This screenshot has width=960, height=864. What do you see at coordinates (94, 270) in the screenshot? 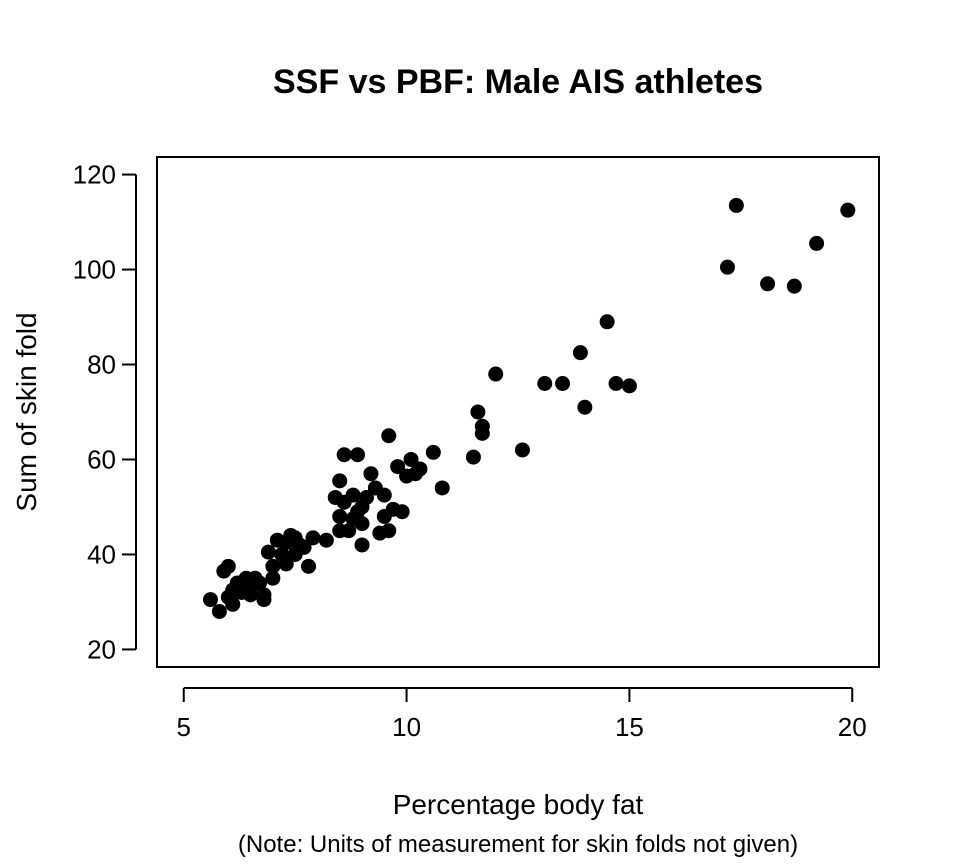
I see `y-tick-label: 100` at bounding box center [94, 270].